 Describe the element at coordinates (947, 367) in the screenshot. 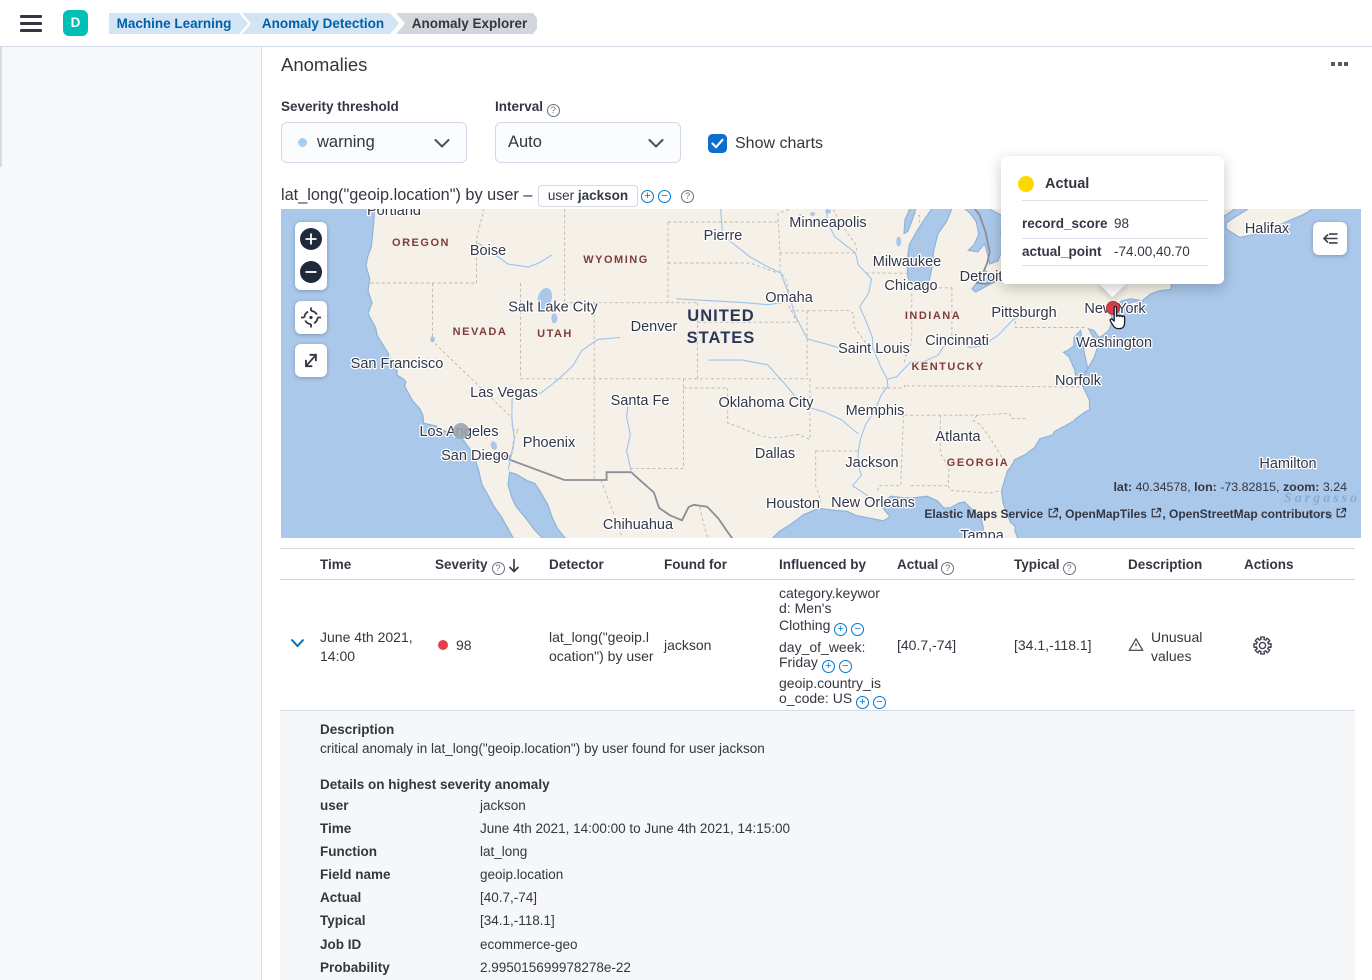

I see `svg-text: KENTUCKY` at that location.